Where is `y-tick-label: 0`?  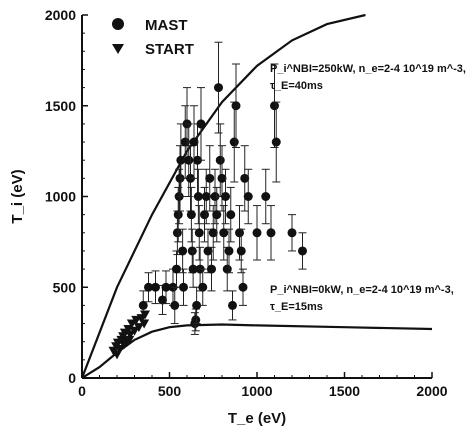 y-tick-label: 0 is located at coordinates (72, 378).